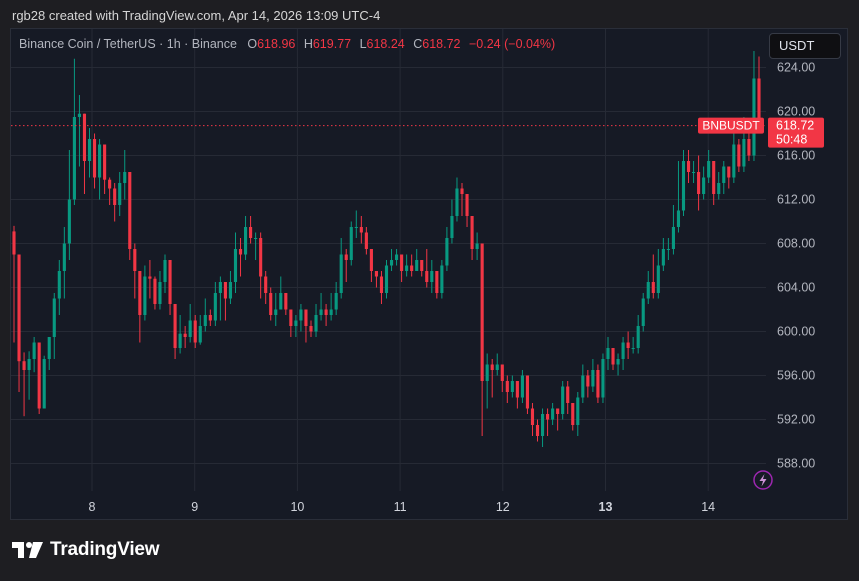 This screenshot has height=581, width=859. Describe the element at coordinates (796, 156) in the screenshot. I see `y-tick-label: 616.00` at that location.